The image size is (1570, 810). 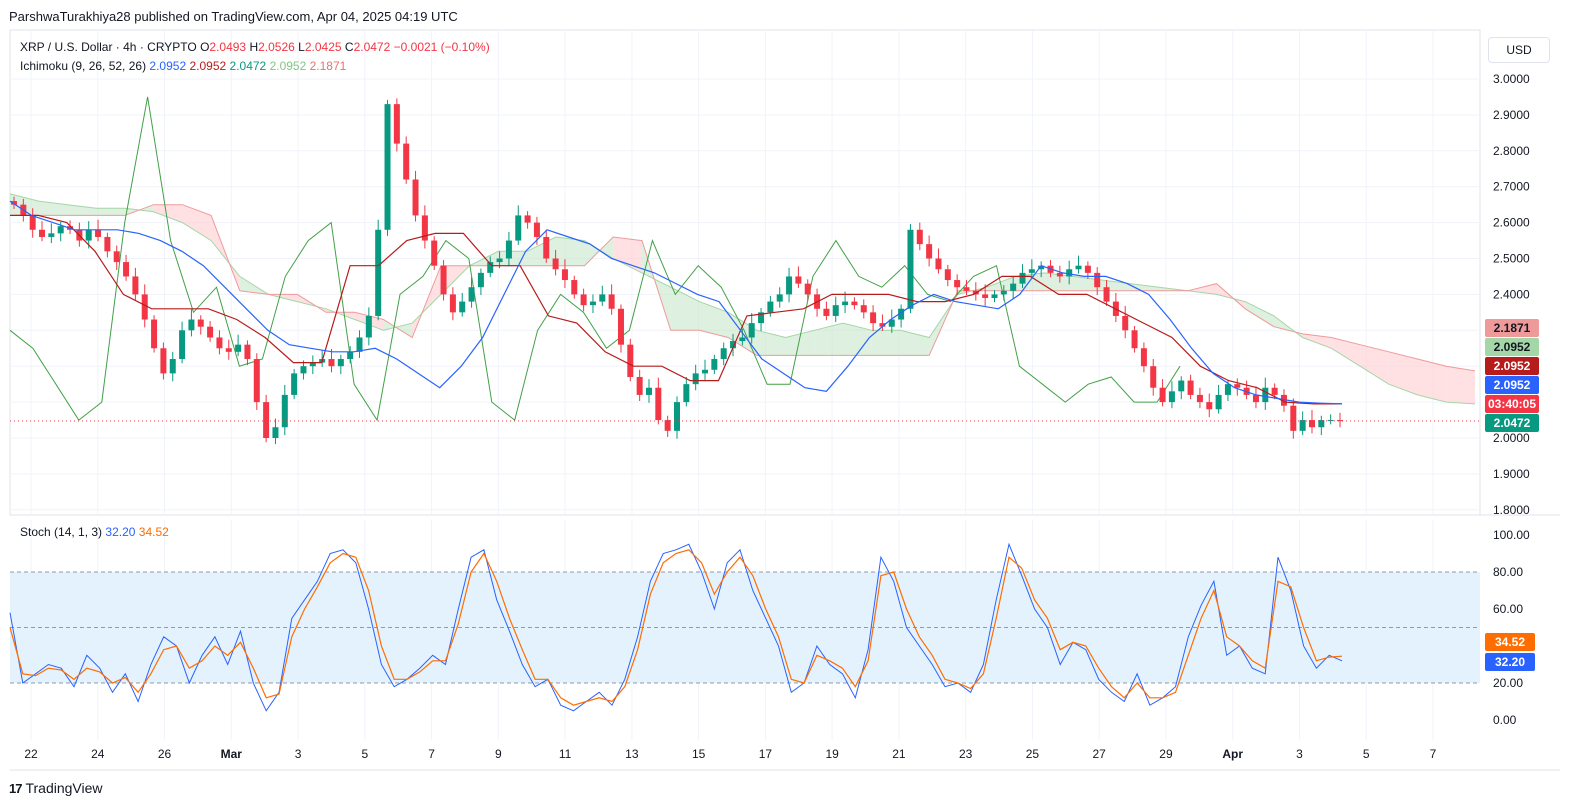 I want to click on currency-button: USD, so click(x=1519, y=50).